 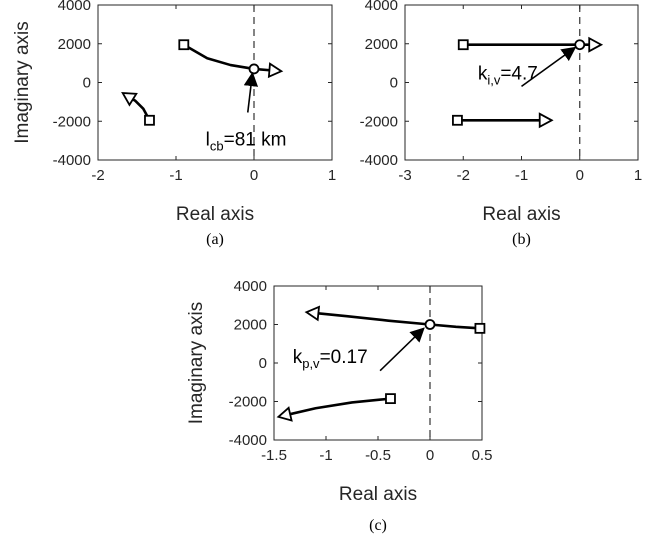 What do you see at coordinates (274, 455) in the screenshot?
I see `x-tick-label: -1.5` at bounding box center [274, 455].